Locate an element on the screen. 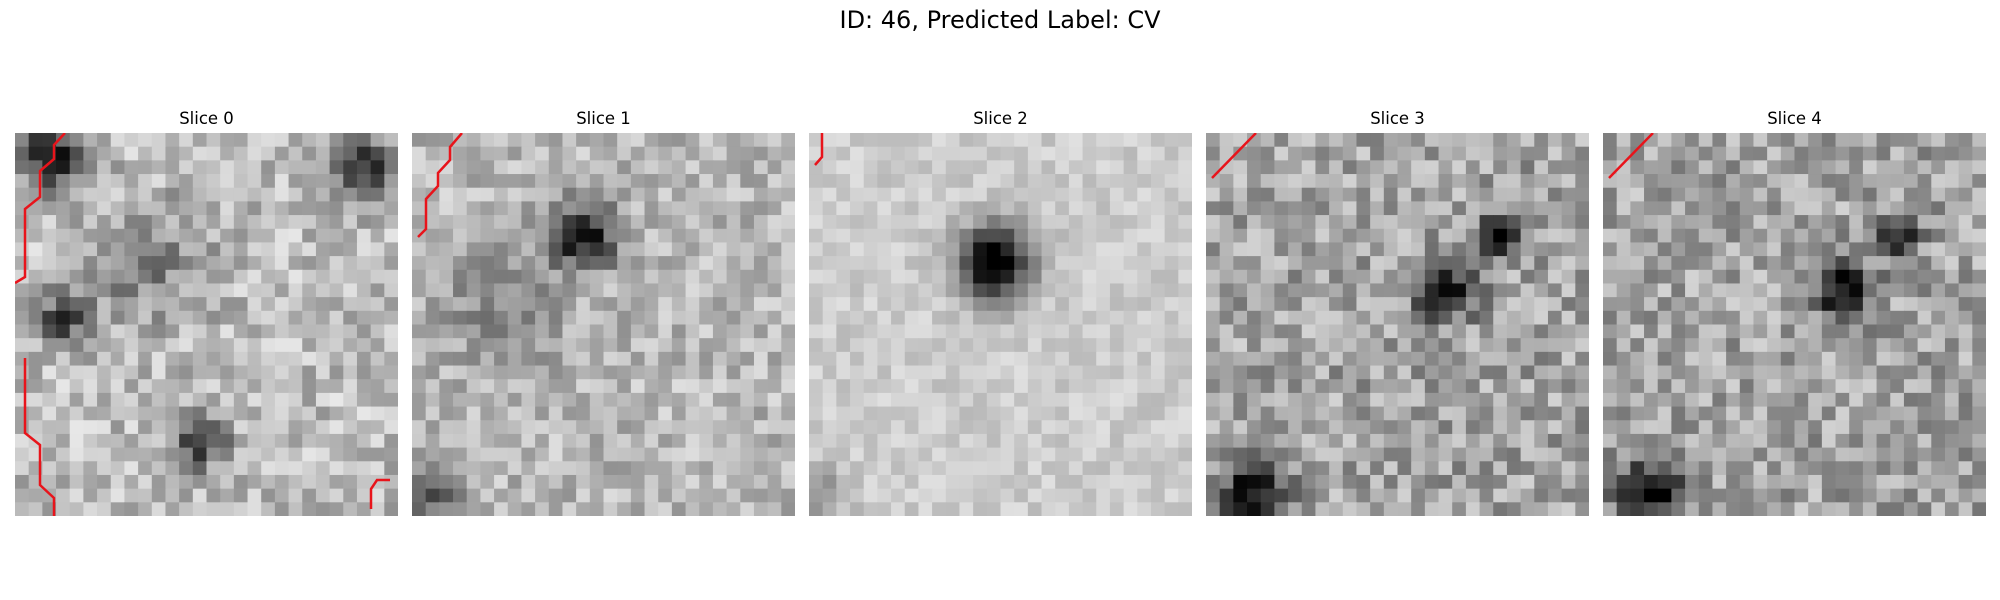  slice-title-1: Slice 1 is located at coordinates (603, 118).